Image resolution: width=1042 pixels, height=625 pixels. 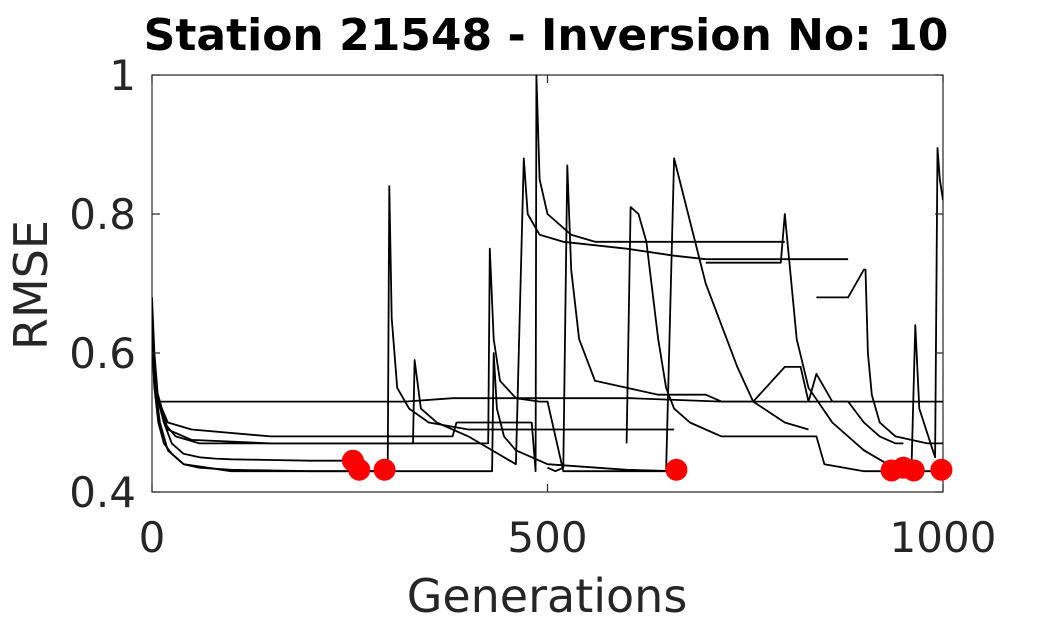 What do you see at coordinates (152, 537) in the screenshot?
I see `x-tick-label: 0` at bounding box center [152, 537].